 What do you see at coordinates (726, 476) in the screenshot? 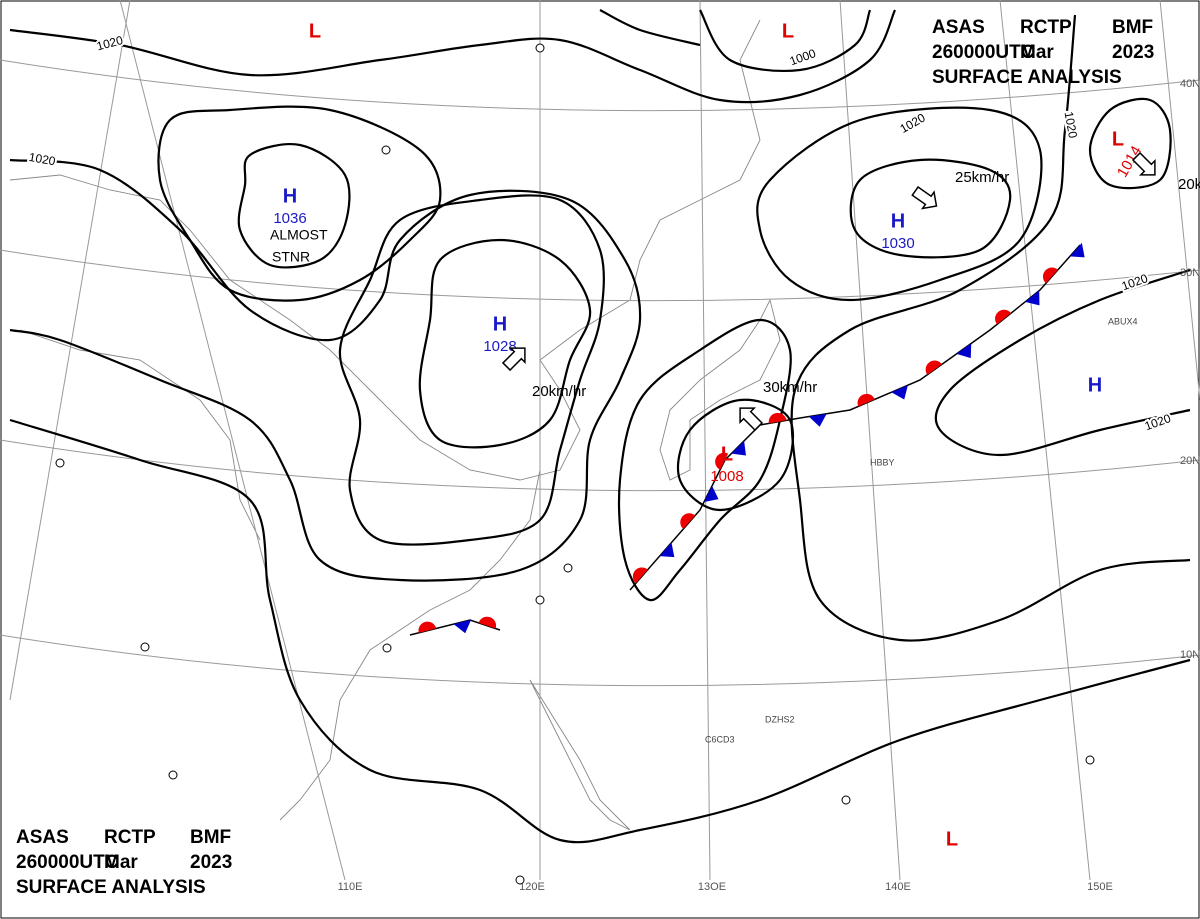
I see `central-pressure: 1008` at bounding box center [726, 476].